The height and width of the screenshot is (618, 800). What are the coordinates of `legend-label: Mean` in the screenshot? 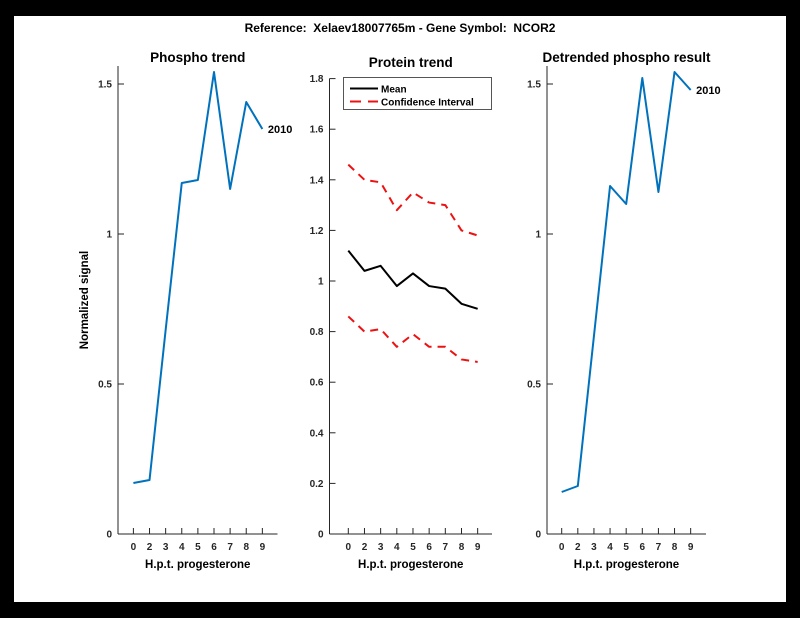 It's located at (394, 90).